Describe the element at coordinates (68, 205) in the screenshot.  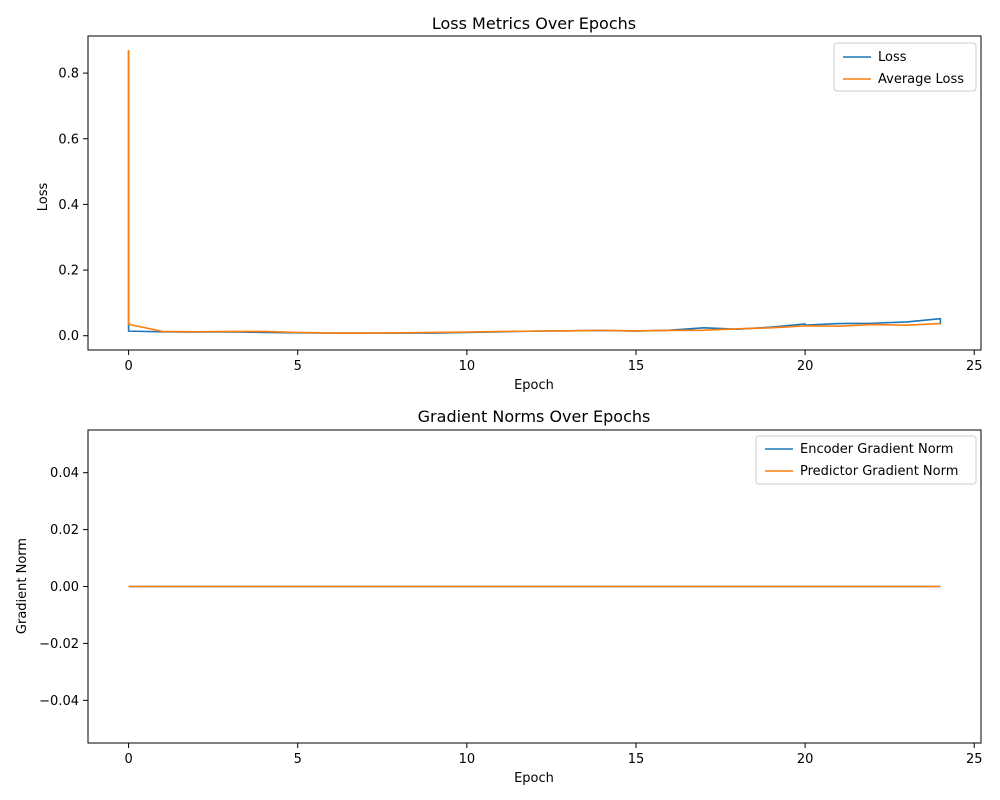
I see `loss-chart-ytick-label: 0.4` at that location.